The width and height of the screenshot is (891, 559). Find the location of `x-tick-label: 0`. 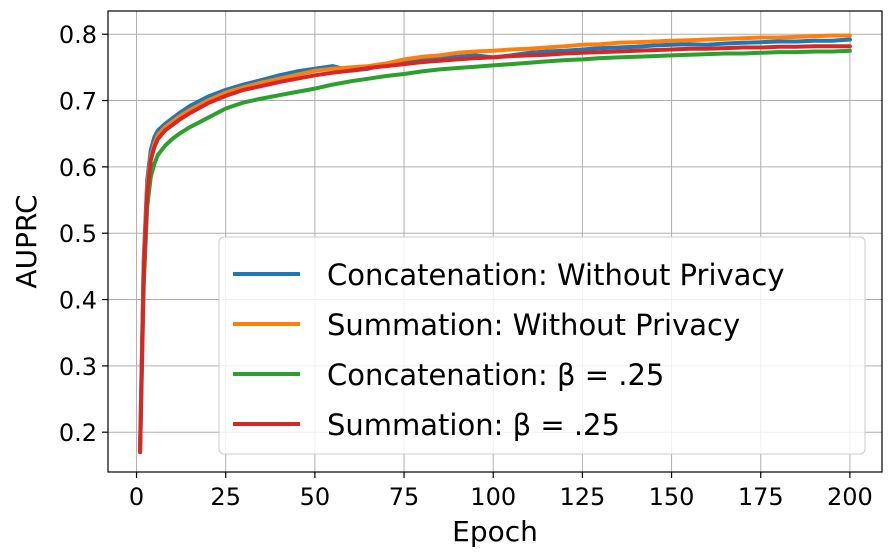

x-tick-label: 0 is located at coordinates (136, 497).